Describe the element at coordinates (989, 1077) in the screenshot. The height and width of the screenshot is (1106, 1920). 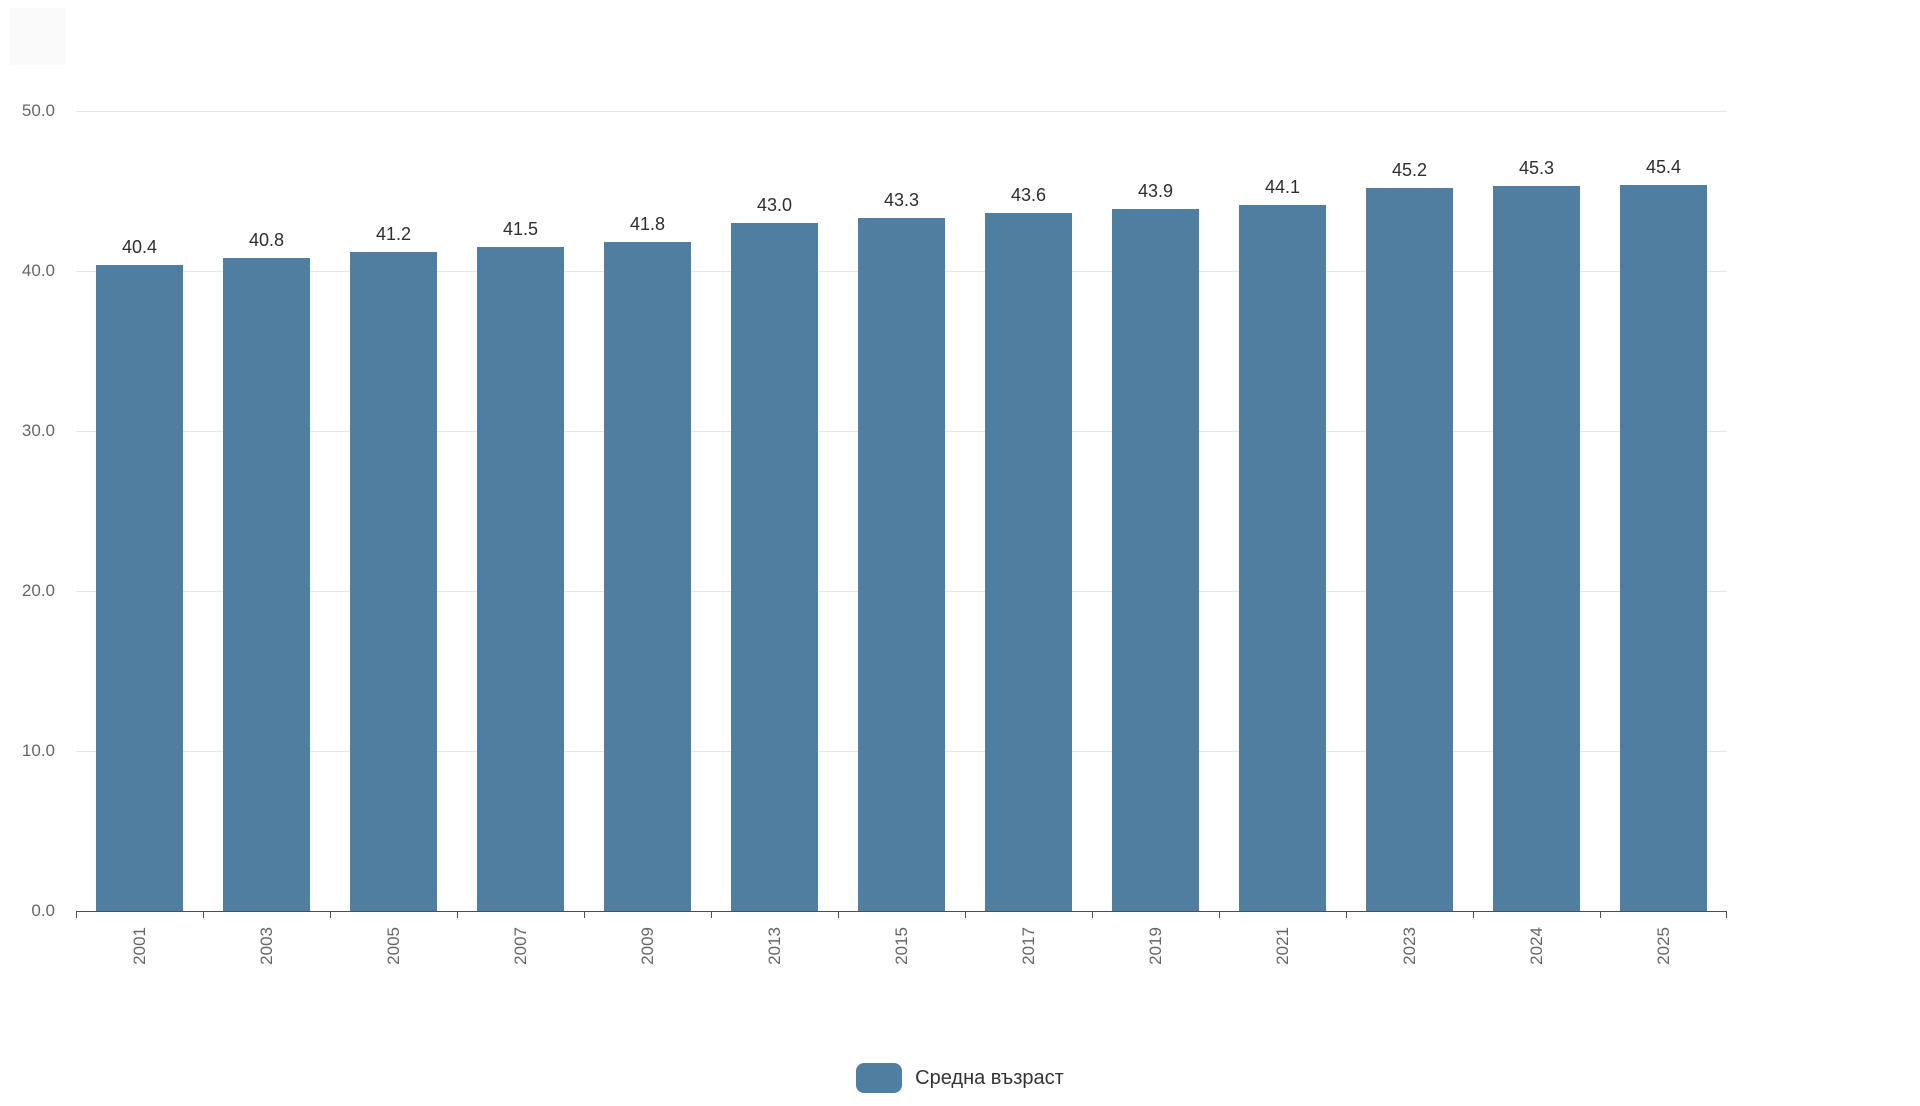
I see `legend-label: Средна възраст` at that location.